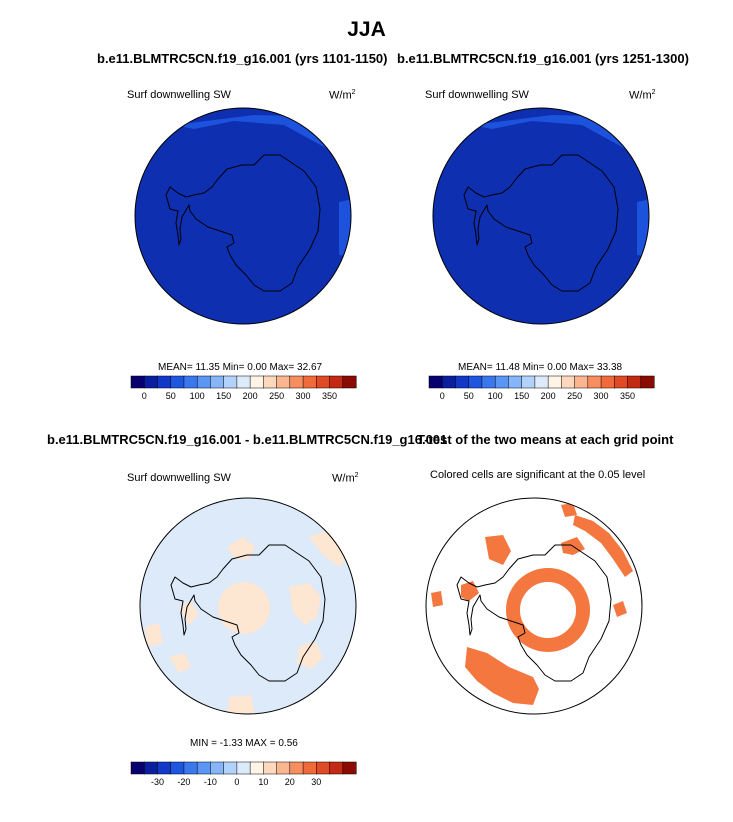  What do you see at coordinates (366, 29) in the screenshot?
I see `figure-title: JJA` at bounding box center [366, 29].